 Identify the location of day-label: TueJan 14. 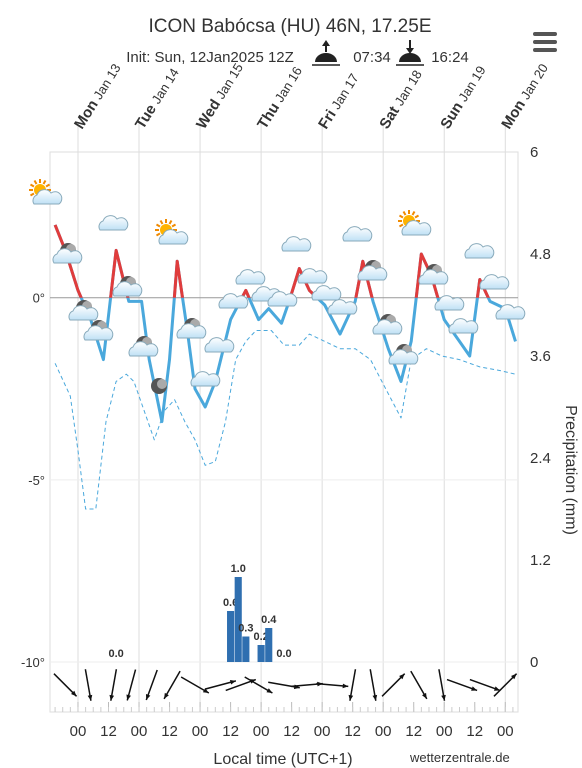
(157, 98).